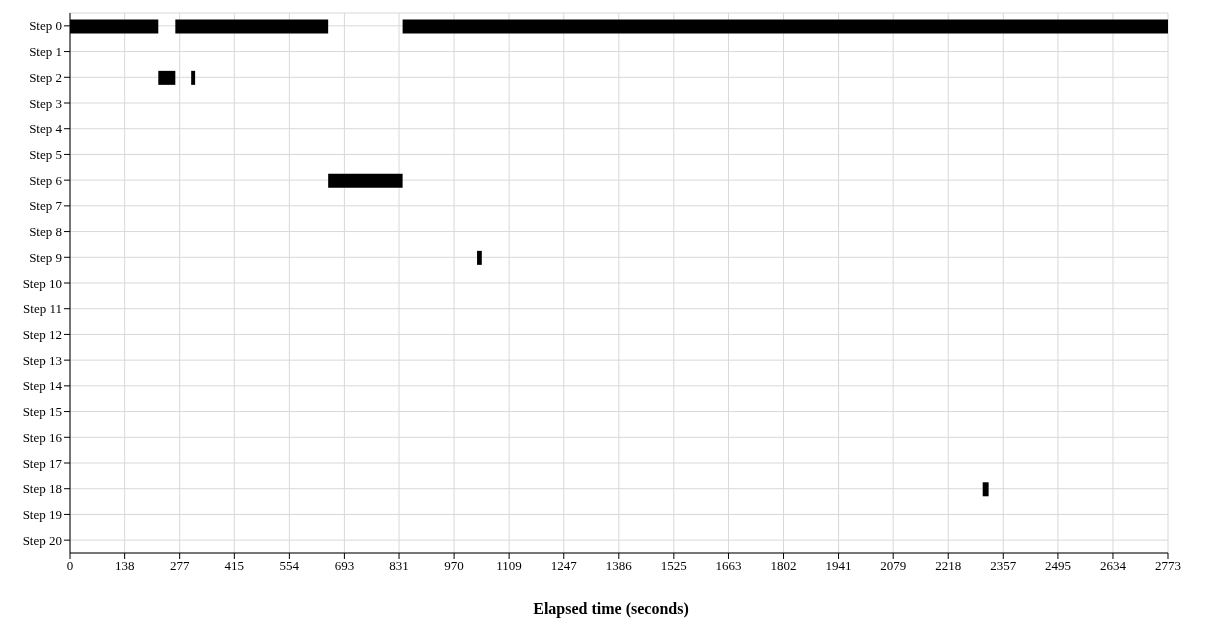  What do you see at coordinates (42, 283) in the screenshot?
I see `y-tick-label: Step 10` at bounding box center [42, 283].